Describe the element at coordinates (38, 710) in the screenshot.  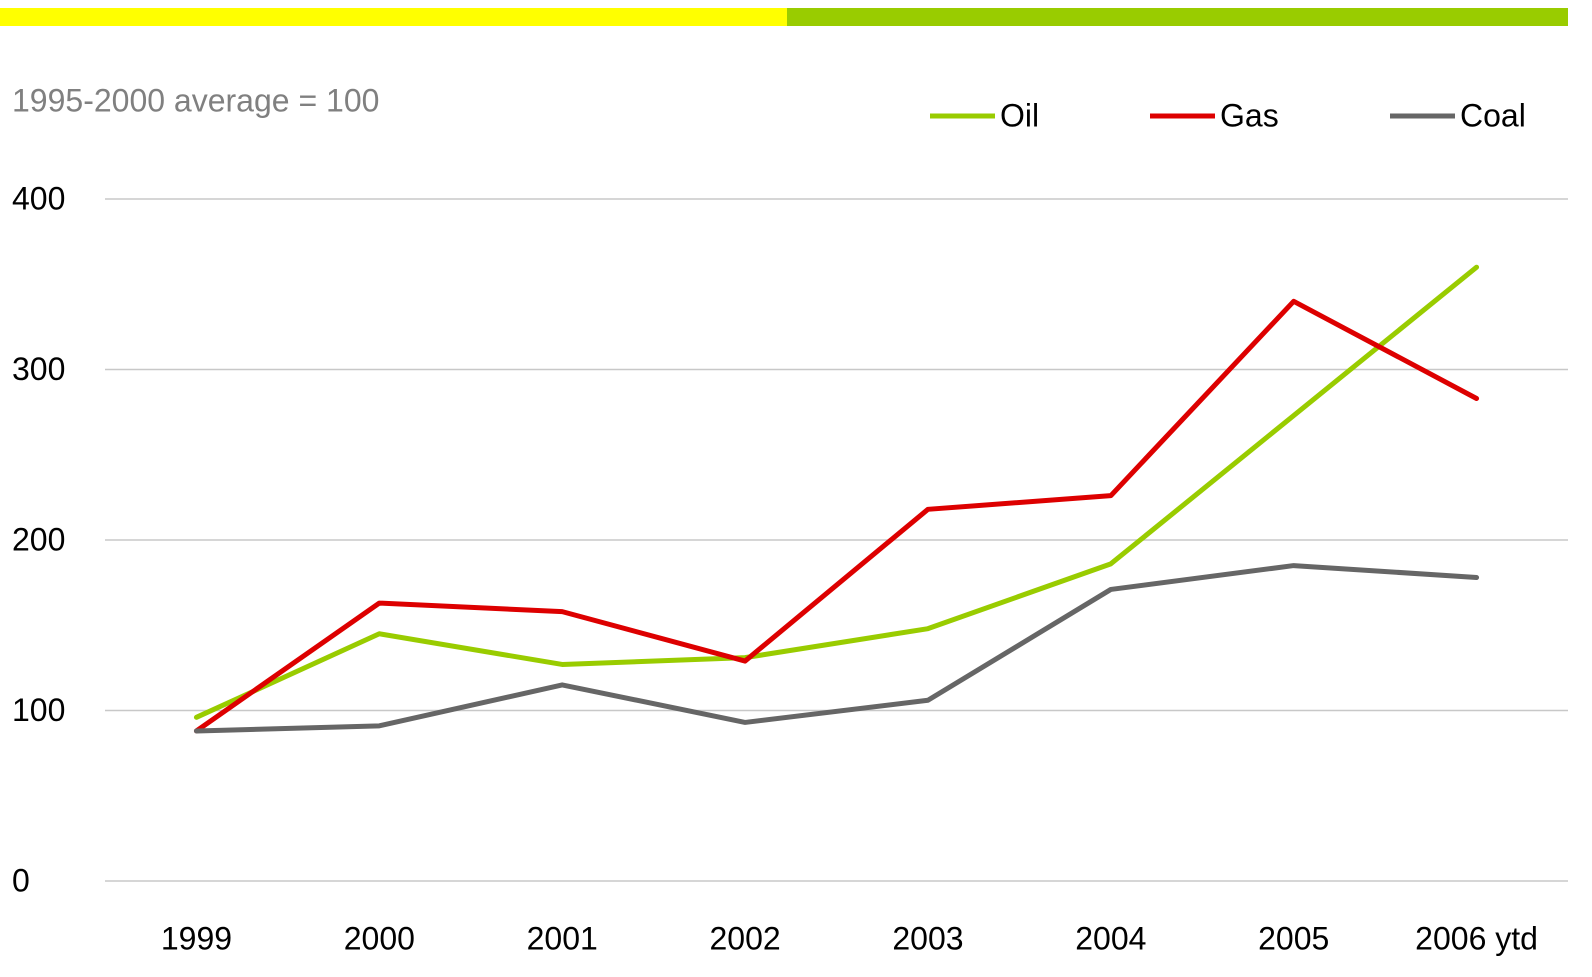
I see `y-tick-label: 100` at that location.